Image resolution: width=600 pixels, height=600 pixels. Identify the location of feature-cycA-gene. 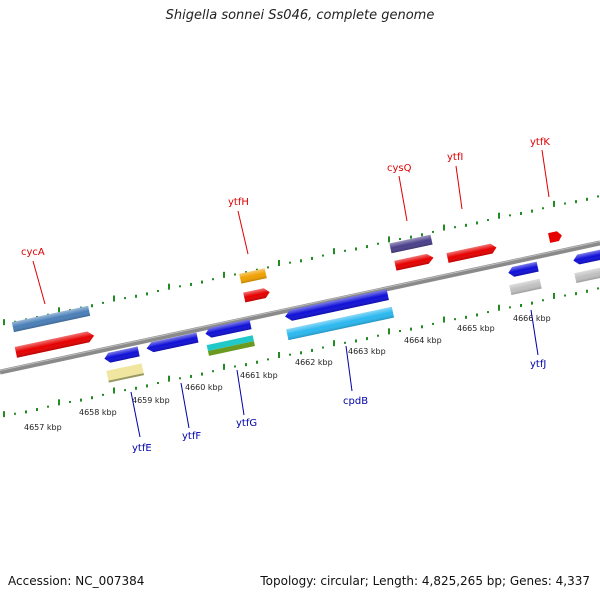
(54, 344).